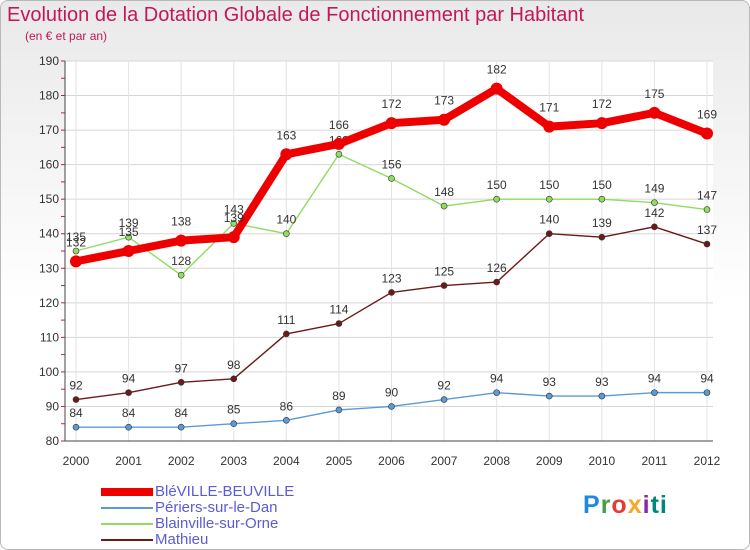  I want to click on y-tick-label-80: 80, so click(53, 441).